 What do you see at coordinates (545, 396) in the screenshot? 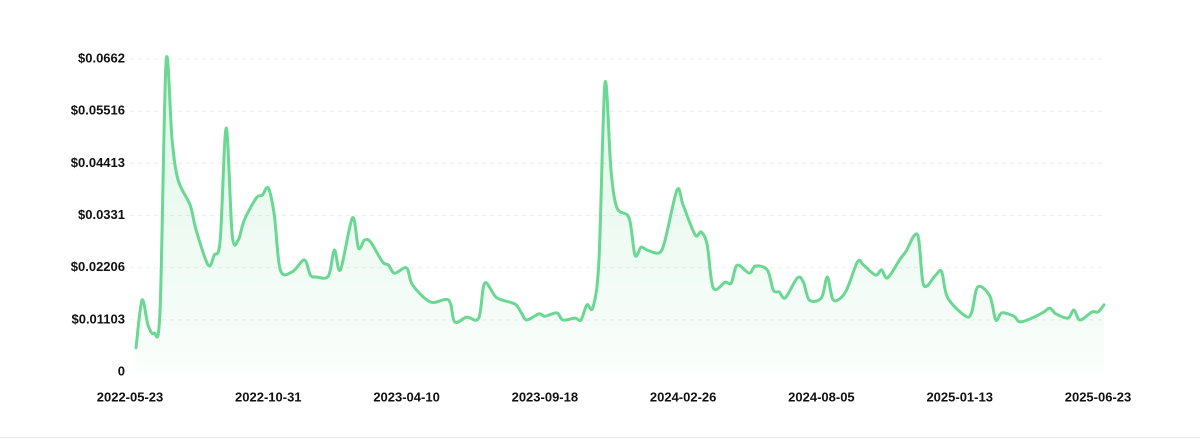
I see `x-tick-label: 2023-09-18` at bounding box center [545, 396].